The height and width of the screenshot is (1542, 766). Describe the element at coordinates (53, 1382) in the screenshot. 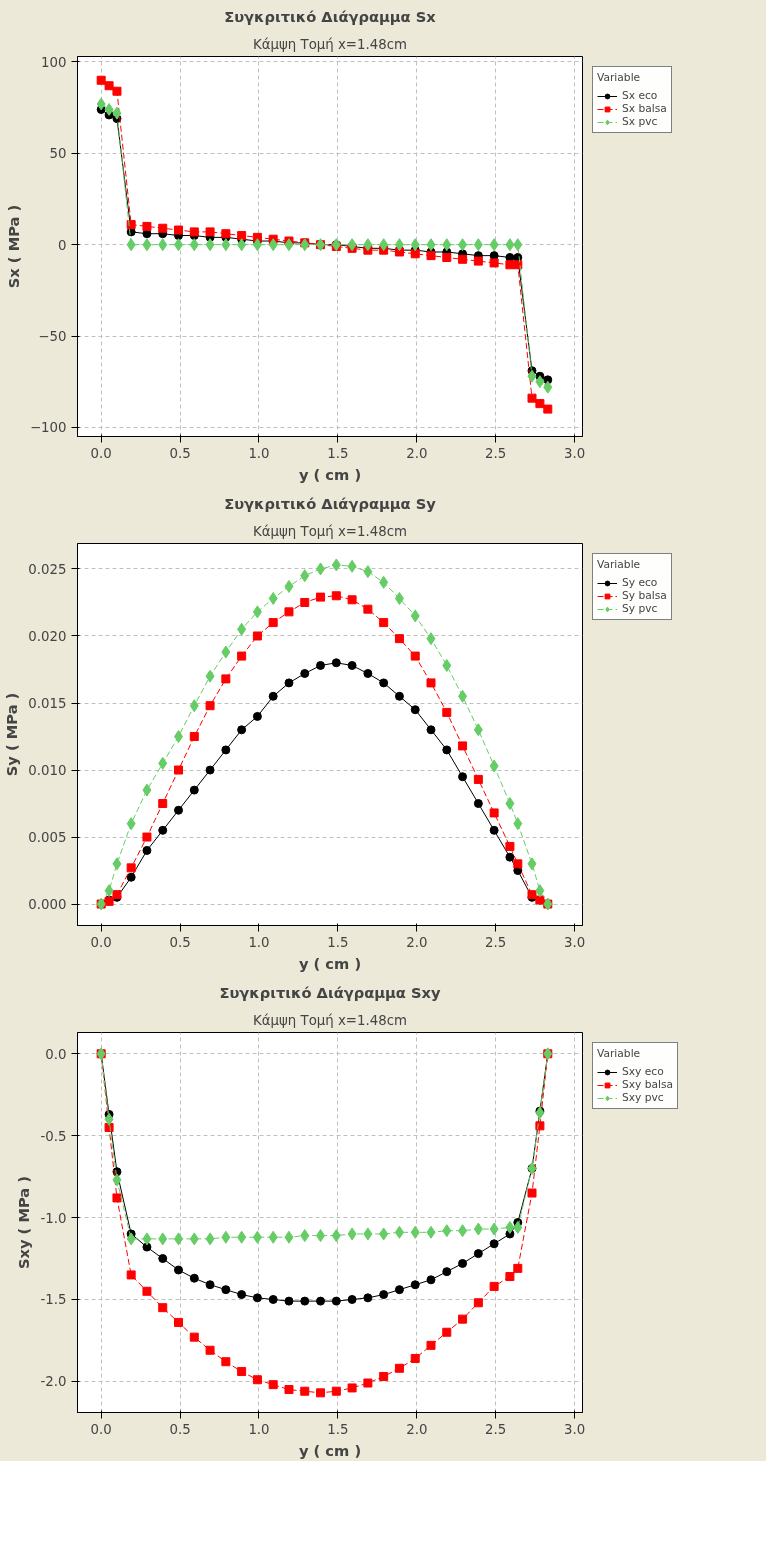

I see `y-tick-label: -2.0` at that location.